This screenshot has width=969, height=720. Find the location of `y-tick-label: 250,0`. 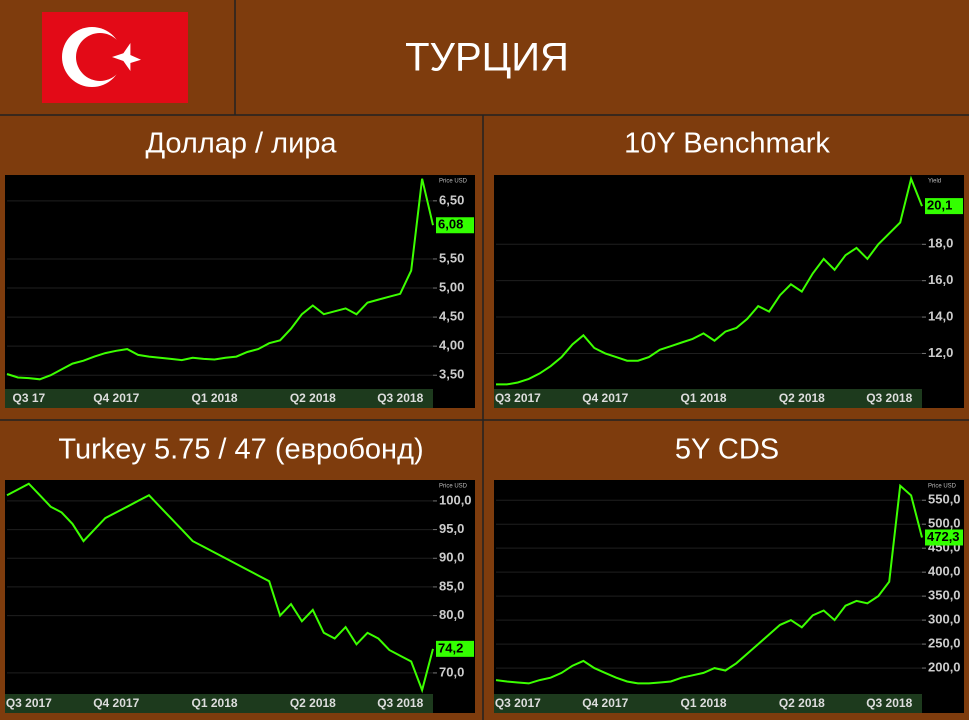

y-tick-label: 250,0 is located at coordinates (944, 643).